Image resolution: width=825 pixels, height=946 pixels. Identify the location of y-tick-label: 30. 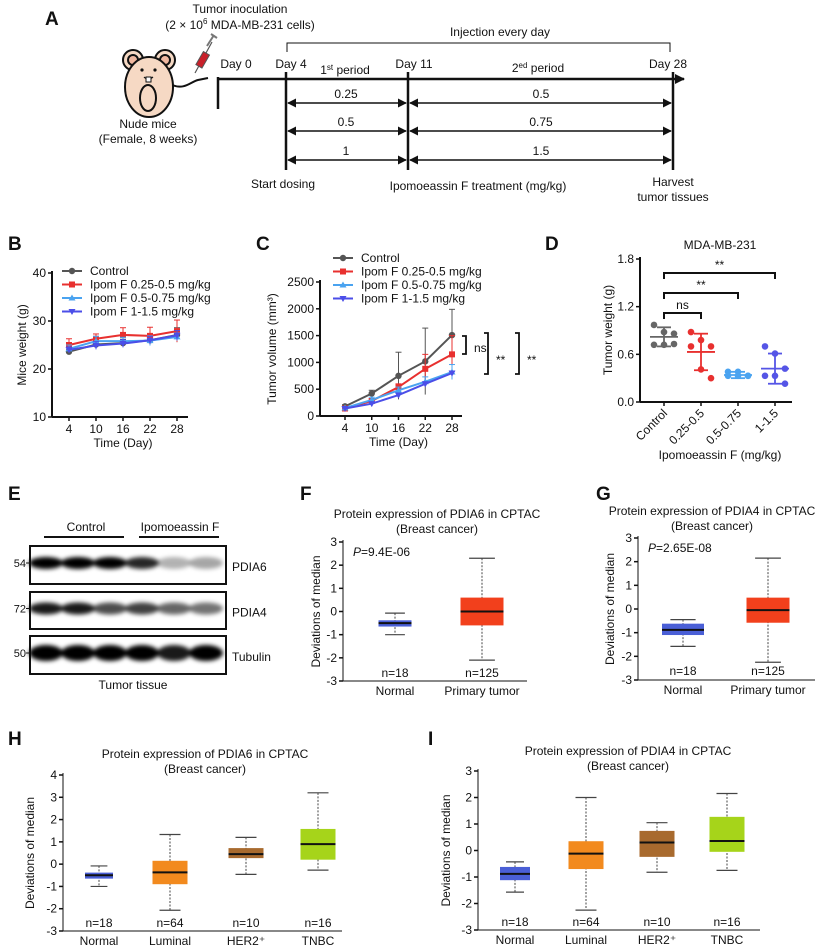
(40, 321).